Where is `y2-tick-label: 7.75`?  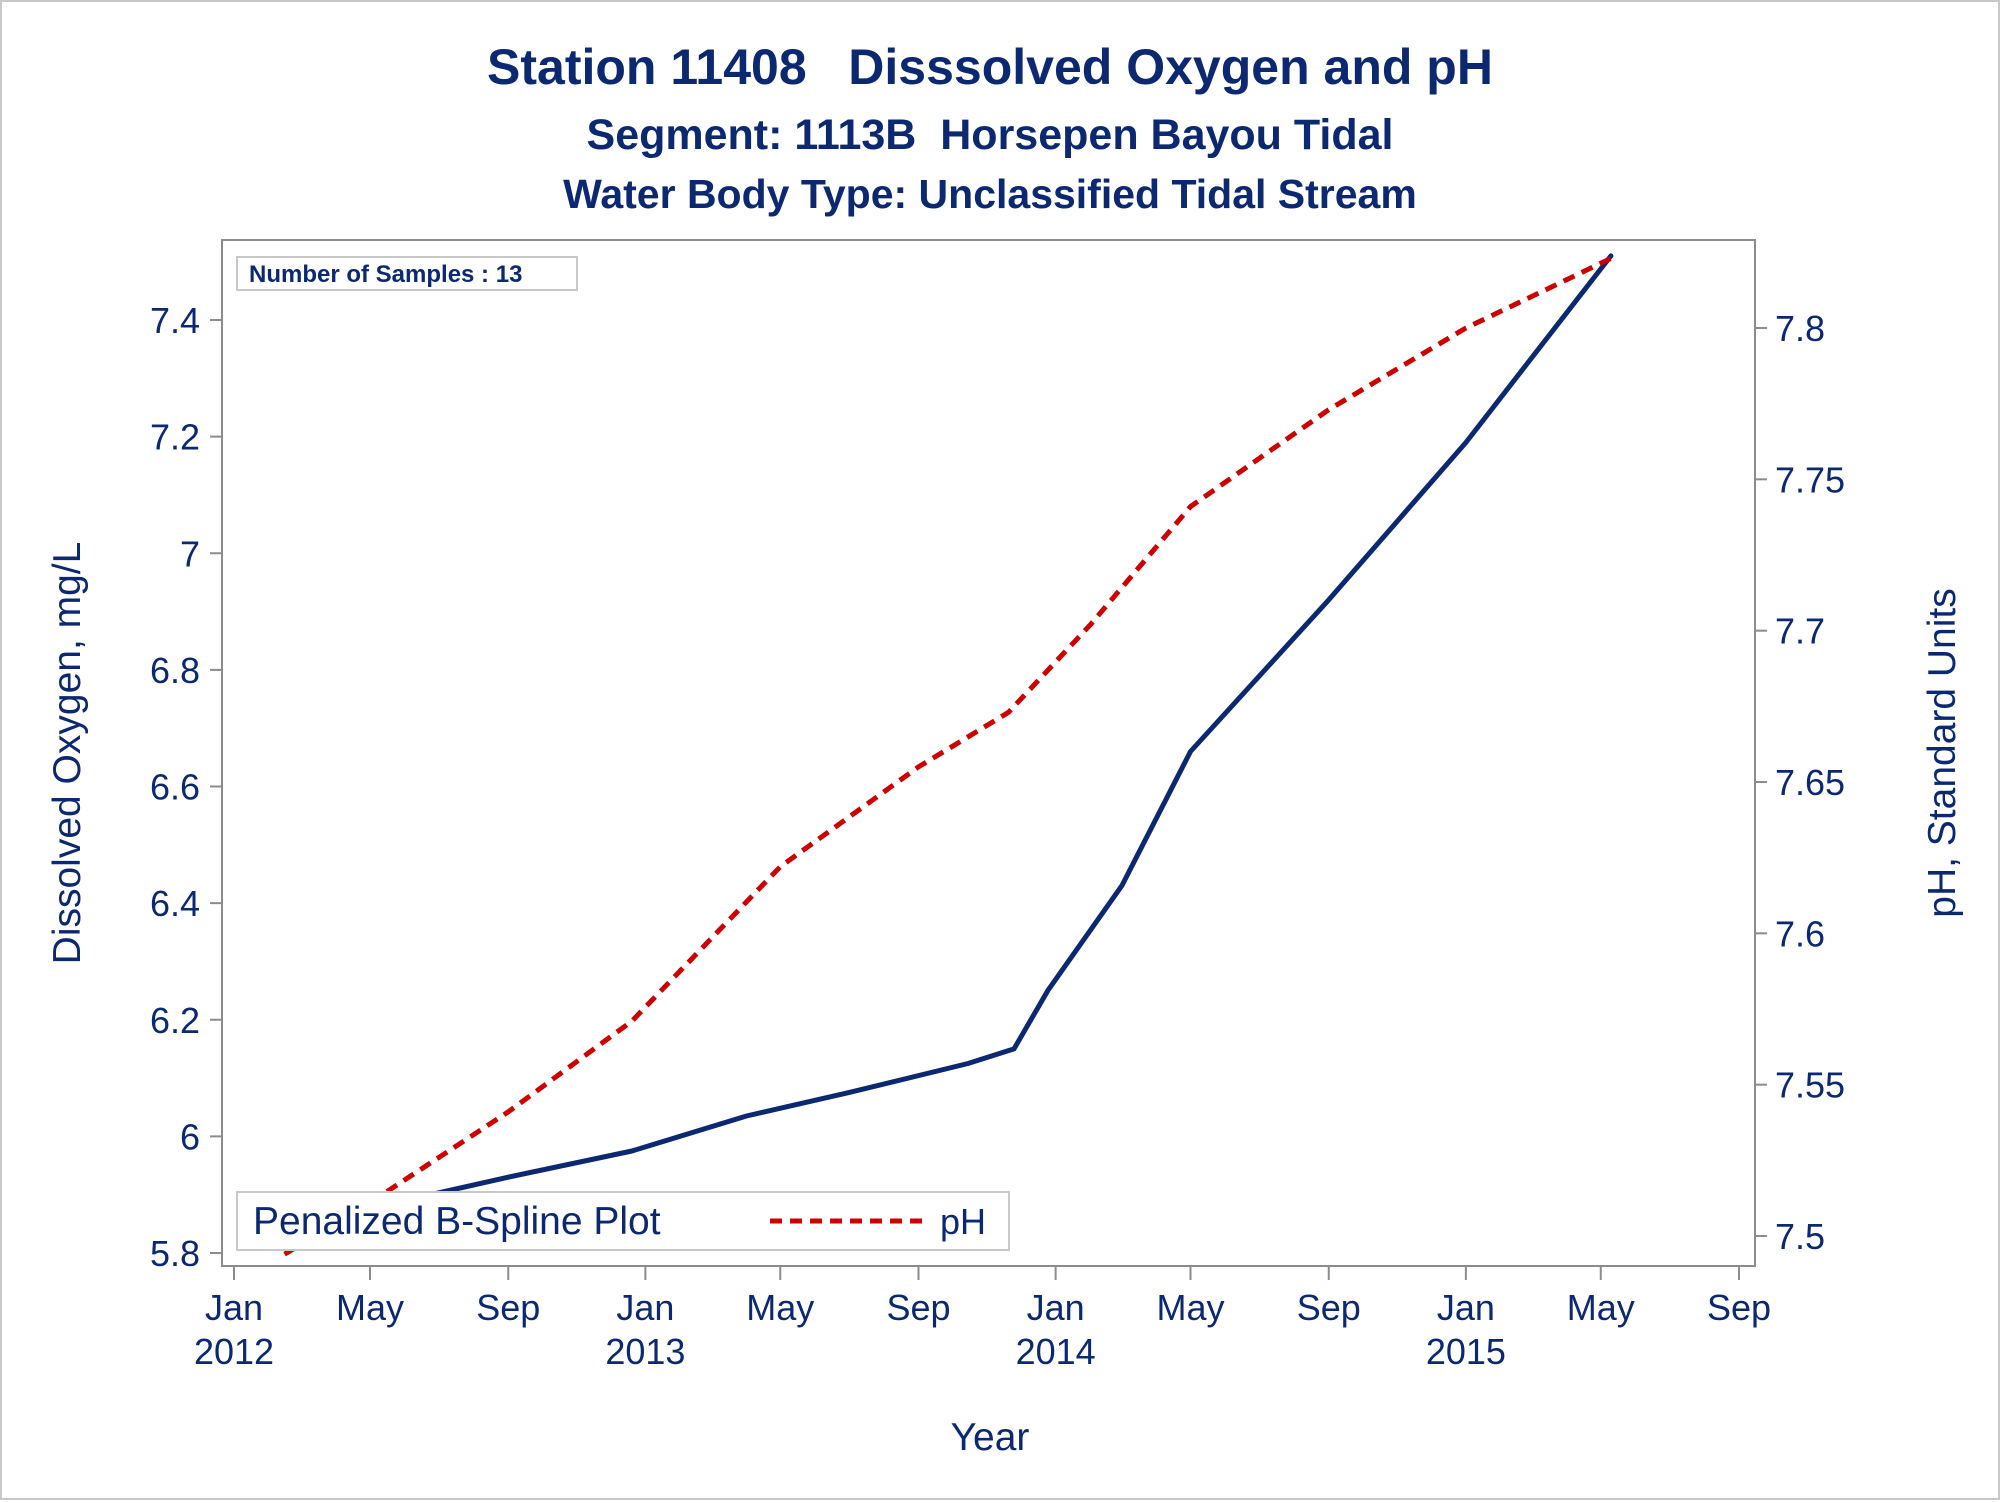
y2-tick-label: 7.75 is located at coordinates (1810, 479).